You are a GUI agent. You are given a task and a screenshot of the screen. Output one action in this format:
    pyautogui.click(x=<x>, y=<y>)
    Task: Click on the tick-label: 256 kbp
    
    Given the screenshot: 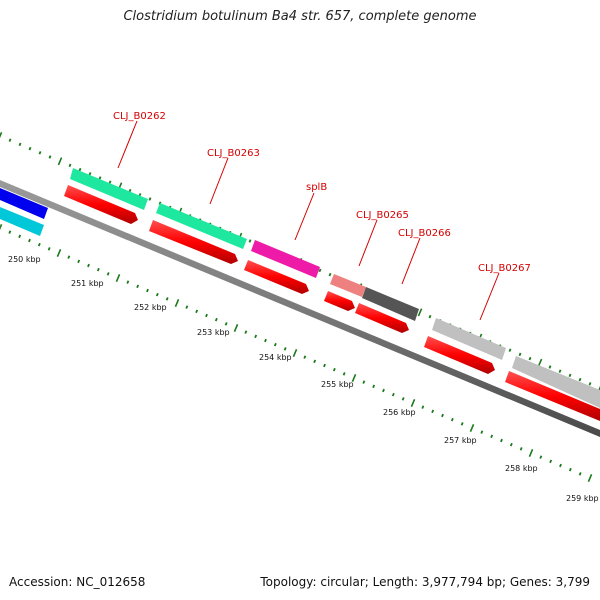 What is the action you would take?
    pyautogui.click(x=399, y=412)
    